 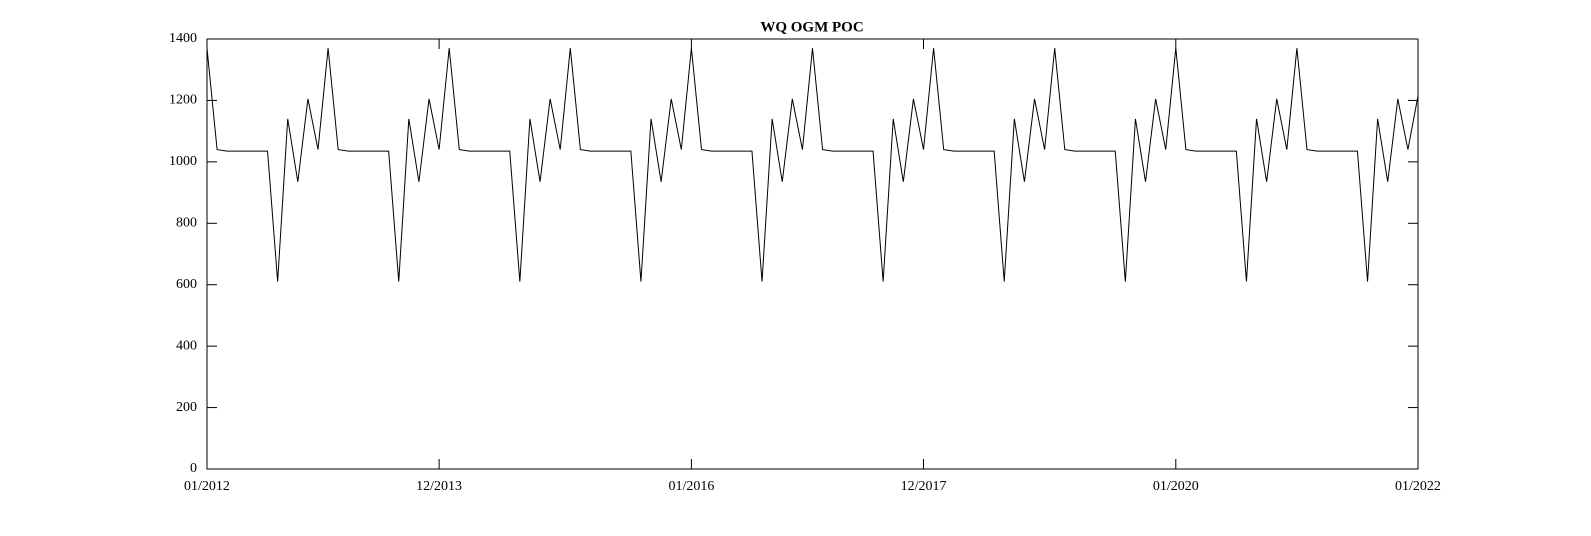 What do you see at coordinates (186, 345) in the screenshot?
I see `y-tick-label: 400` at bounding box center [186, 345].